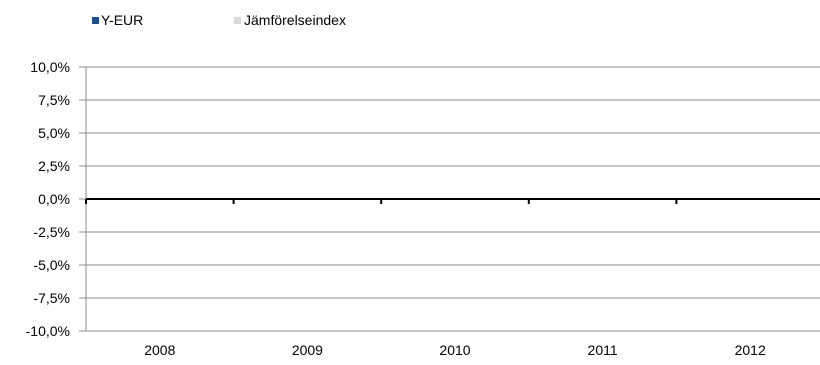 The height and width of the screenshot is (365, 820). I want to click on x-tick-label: 2010, so click(454, 350).